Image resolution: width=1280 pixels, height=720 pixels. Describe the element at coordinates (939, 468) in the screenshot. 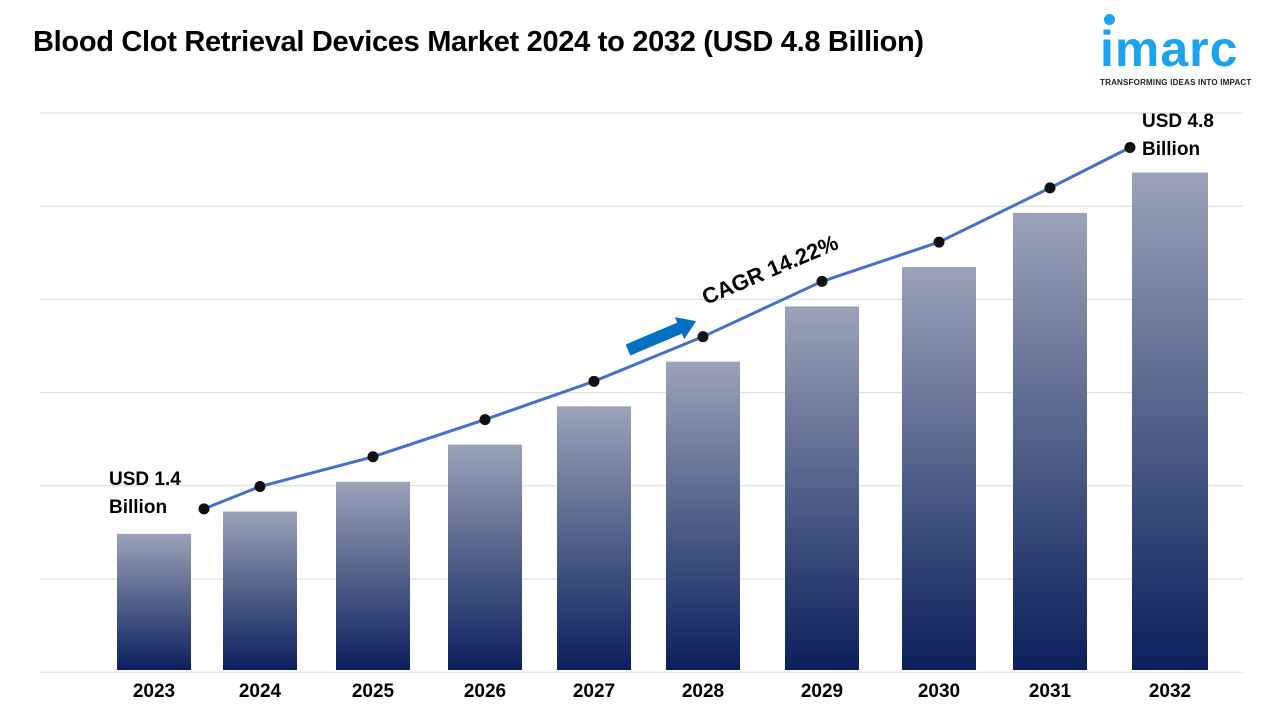

I see `bar-2030` at that location.